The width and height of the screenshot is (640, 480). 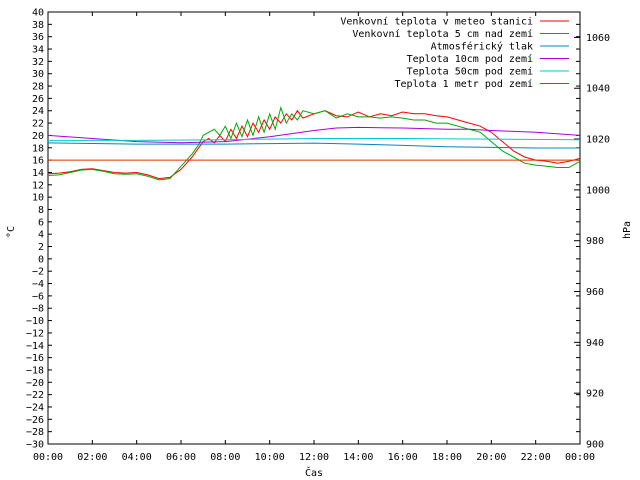 I want to click on y-tick-label: −22, so click(x=35, y=395).